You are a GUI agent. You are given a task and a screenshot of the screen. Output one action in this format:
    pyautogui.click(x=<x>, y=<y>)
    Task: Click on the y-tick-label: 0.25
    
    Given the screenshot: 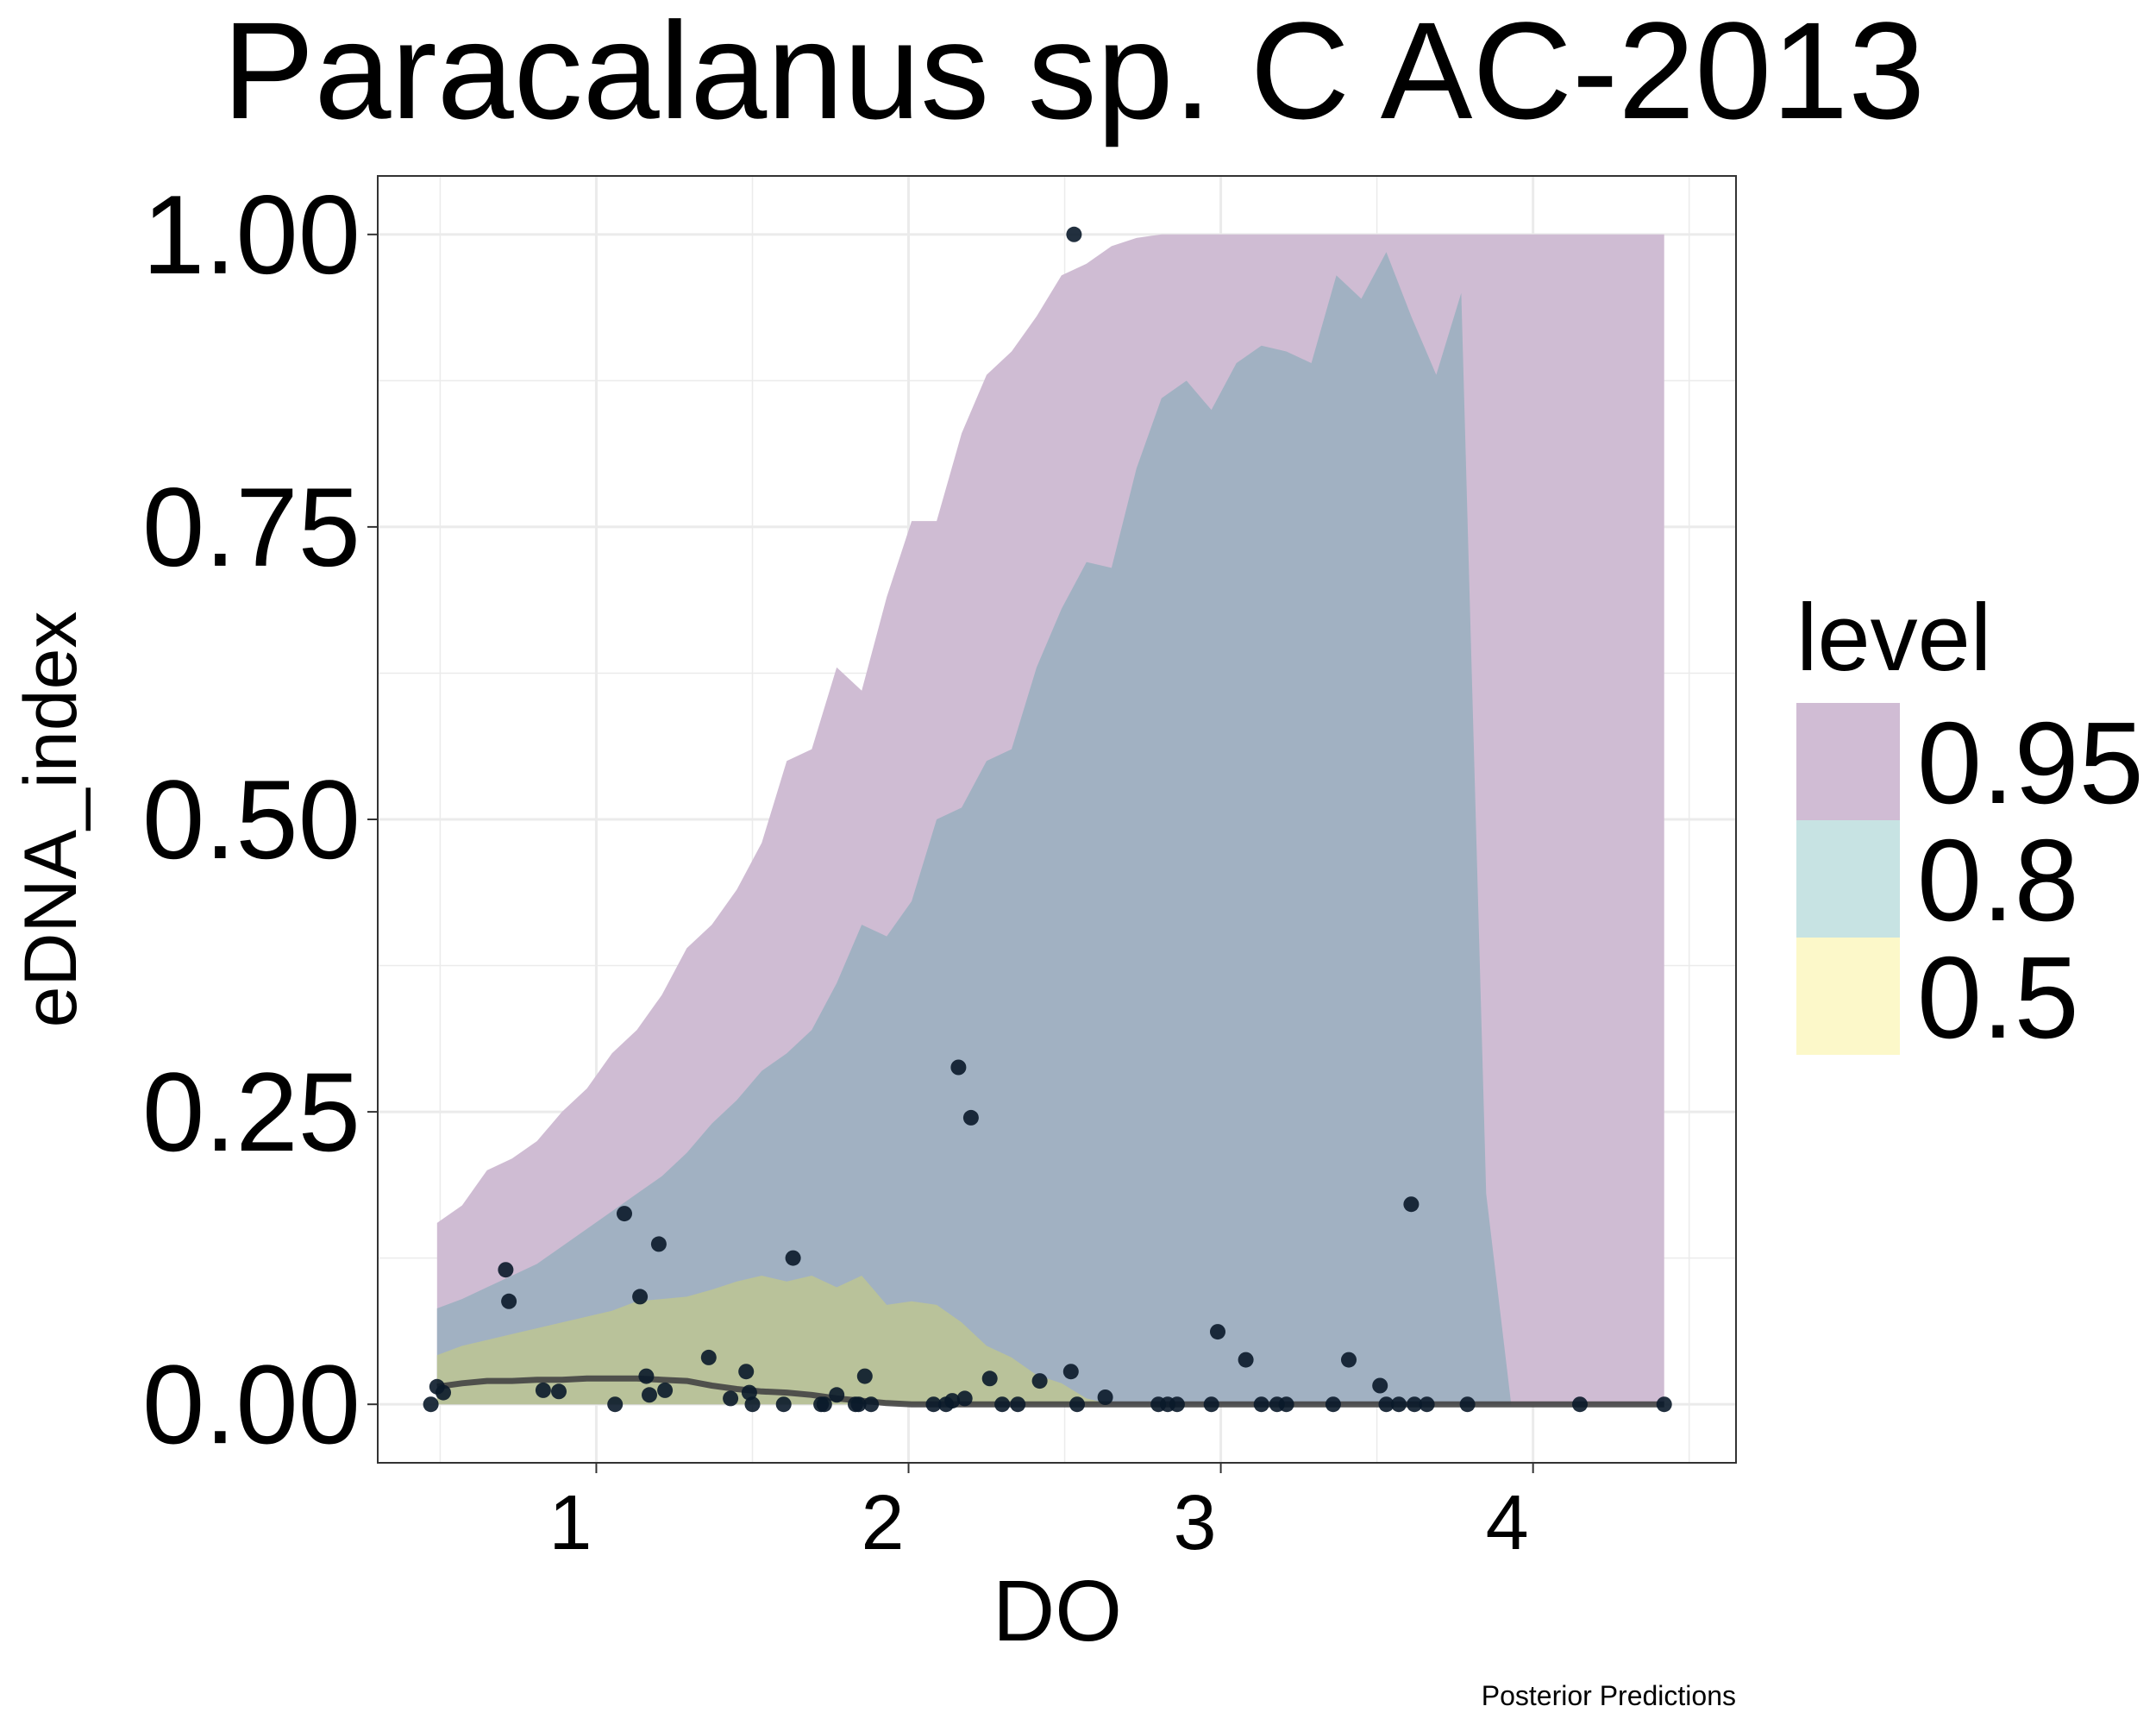 What is the action you would take?
    pyautogui.click(x=251, y=1112)
    